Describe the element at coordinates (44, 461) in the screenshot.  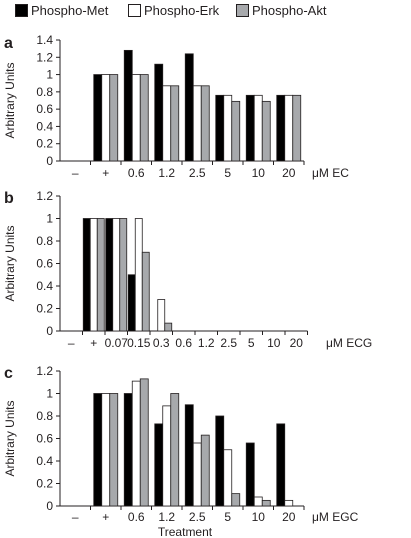
I see `panel-c-y-tick-label: 0.4` at that location.